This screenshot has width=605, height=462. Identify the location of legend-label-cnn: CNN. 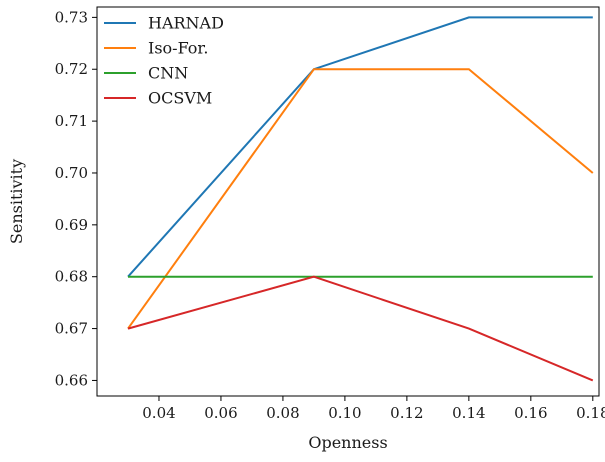
(168, 73).